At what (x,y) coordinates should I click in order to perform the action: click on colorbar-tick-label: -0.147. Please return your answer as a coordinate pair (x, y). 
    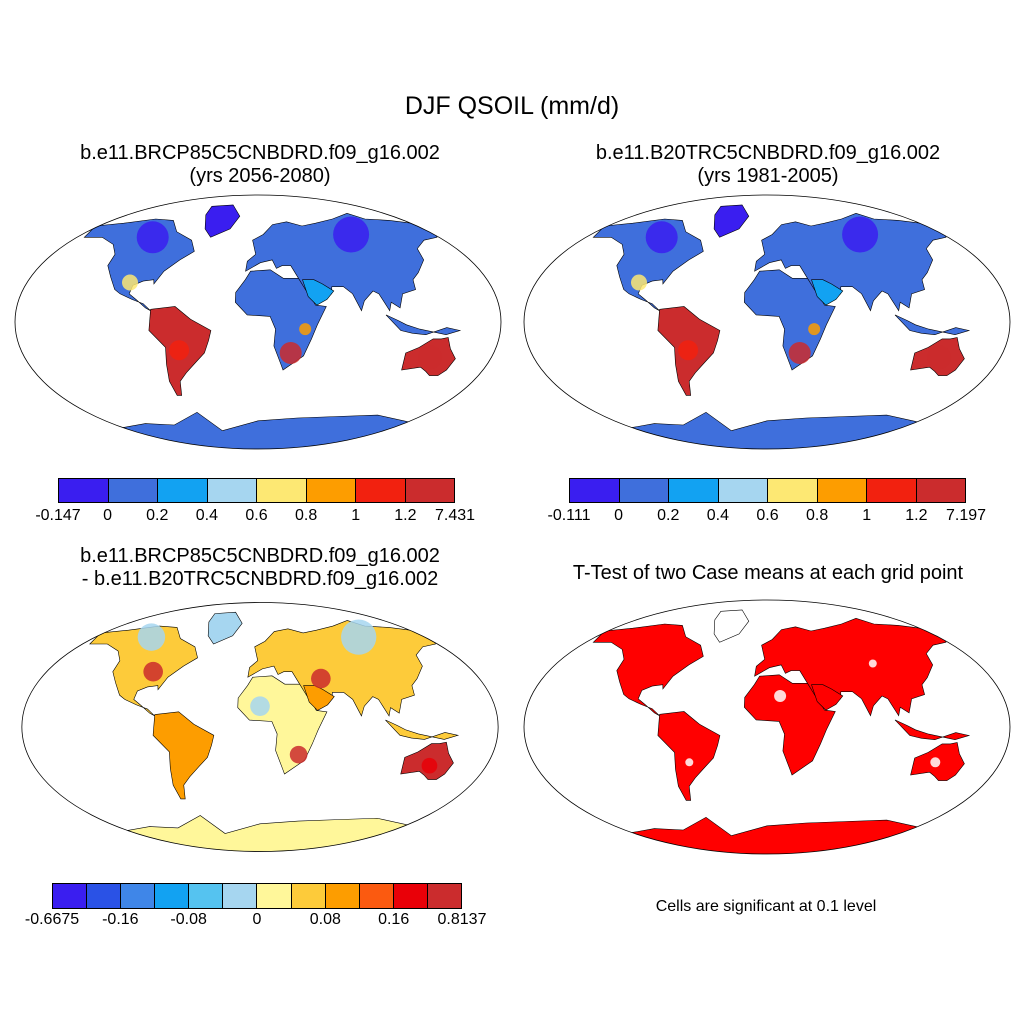
    Looking at the image, I should click on (58, 515).